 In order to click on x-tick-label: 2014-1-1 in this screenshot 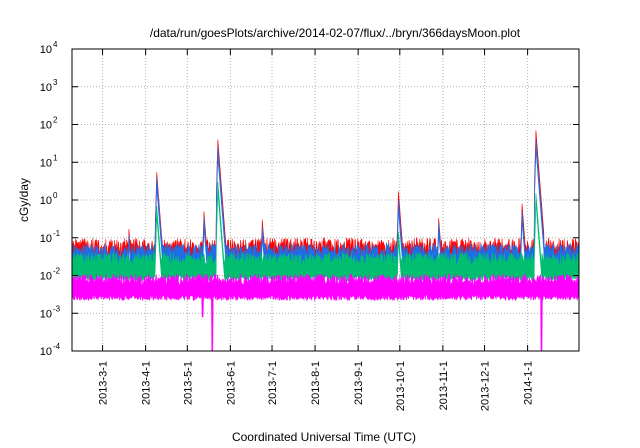, I will do `click(529, 383)`.